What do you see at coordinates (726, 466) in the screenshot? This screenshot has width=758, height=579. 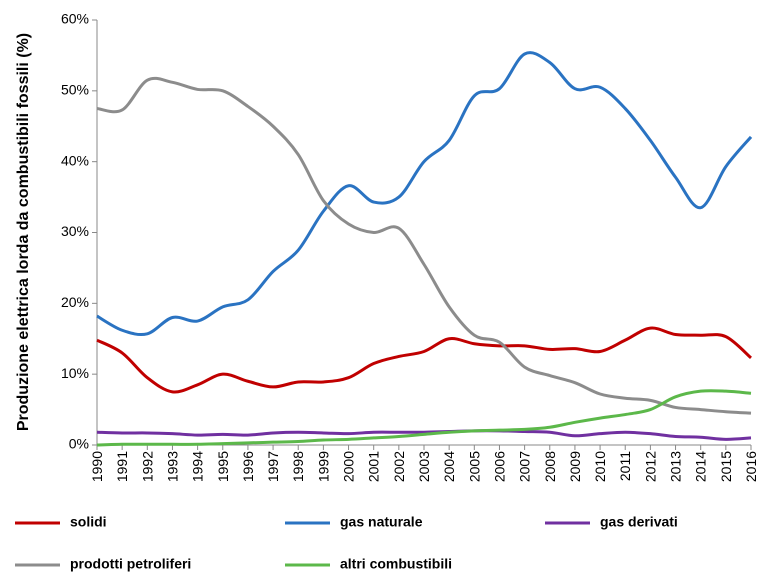 I see `x-tick-label: 2015` at bounding box center [726, 466].